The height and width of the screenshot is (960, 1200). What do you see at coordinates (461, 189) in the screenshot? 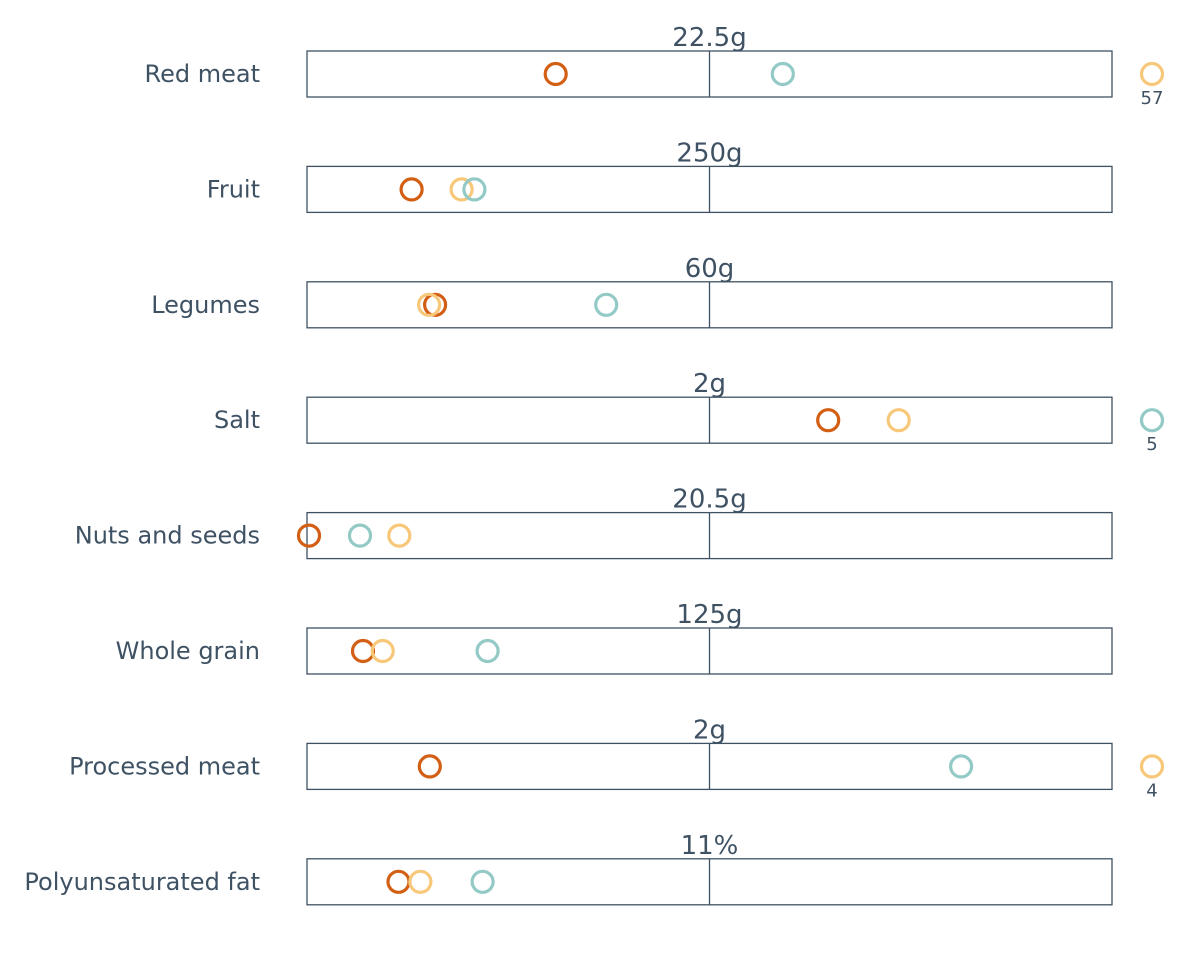
I see `dot-yellow-fruit` at bounding box center [461, 189].